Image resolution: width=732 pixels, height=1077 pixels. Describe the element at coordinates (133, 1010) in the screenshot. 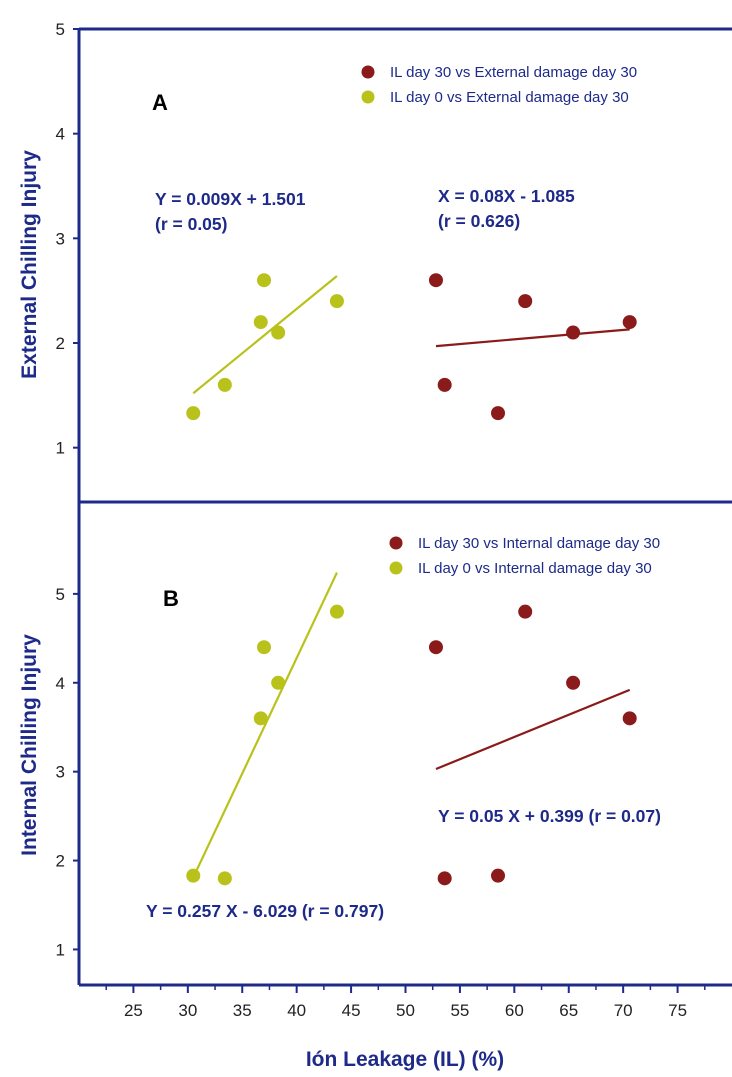

I see `x-tick-label: 25` at that location.